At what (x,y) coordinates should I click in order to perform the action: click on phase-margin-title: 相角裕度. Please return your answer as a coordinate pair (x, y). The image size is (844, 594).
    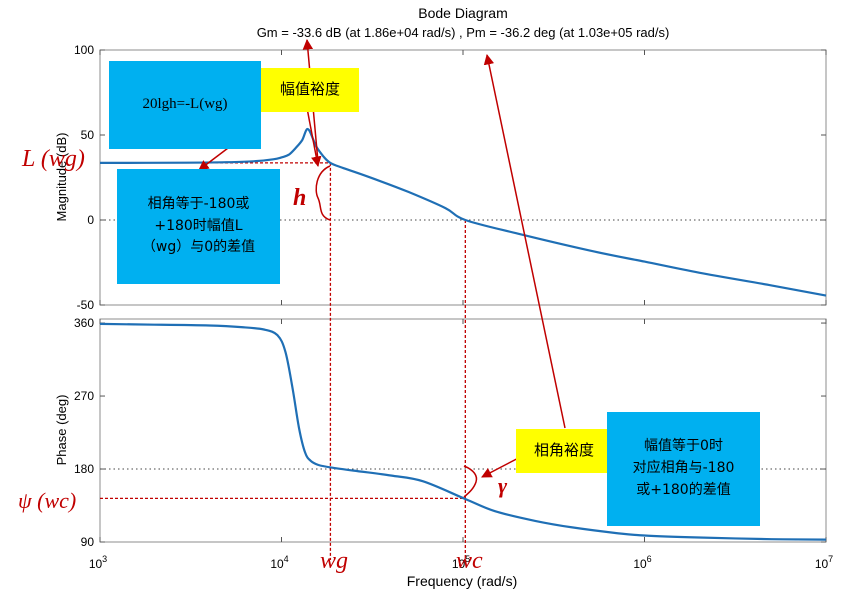
    Looking at the image, I should click on (564, 451).